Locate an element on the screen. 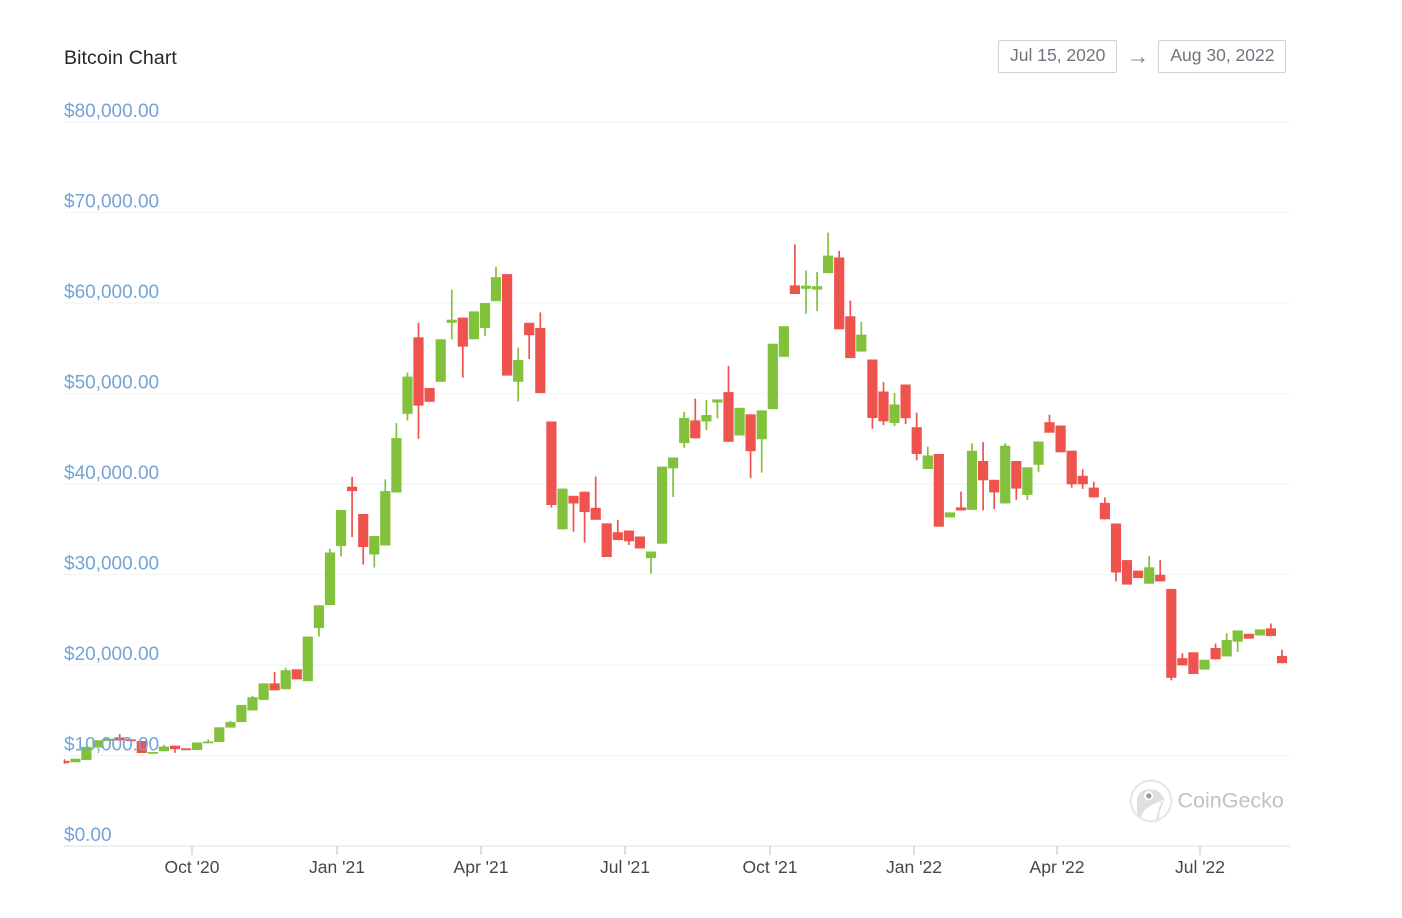 Image resolution: width=1402 pixels, height=918 pixels. svg-text: Oct '20 is located at coordinates (192, 867).